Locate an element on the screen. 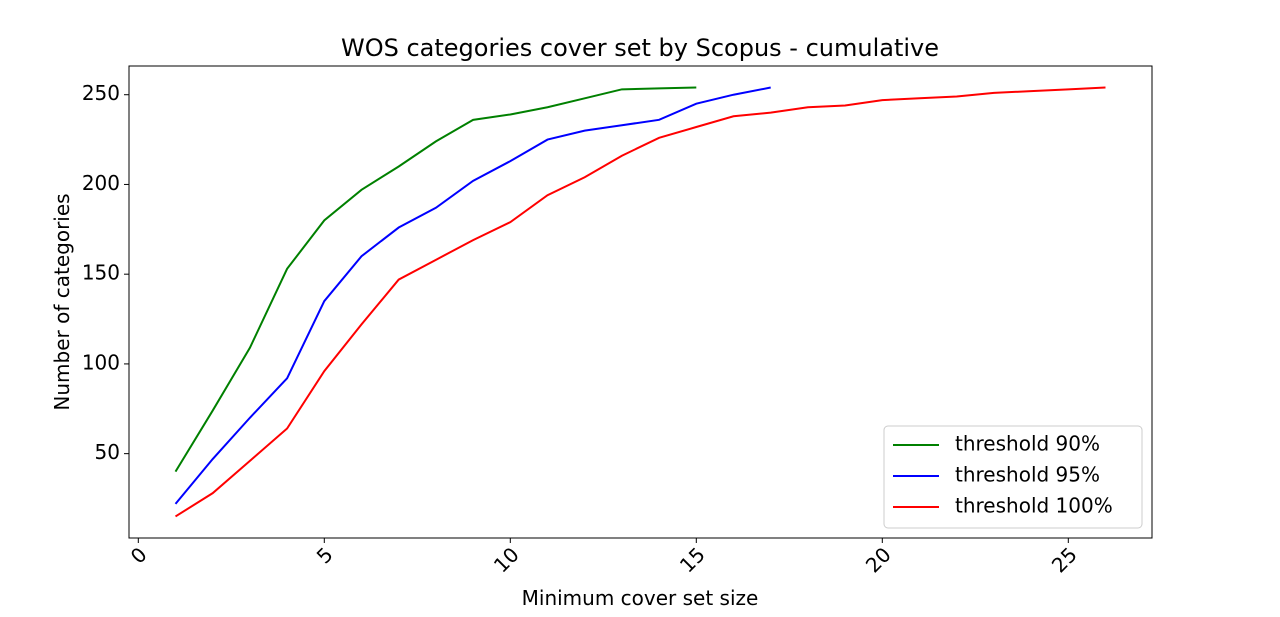 Image resolution: width=1280 pixels, height=617 pixels. legend-label: threshold 100% is located at coordinates (1034, 506).